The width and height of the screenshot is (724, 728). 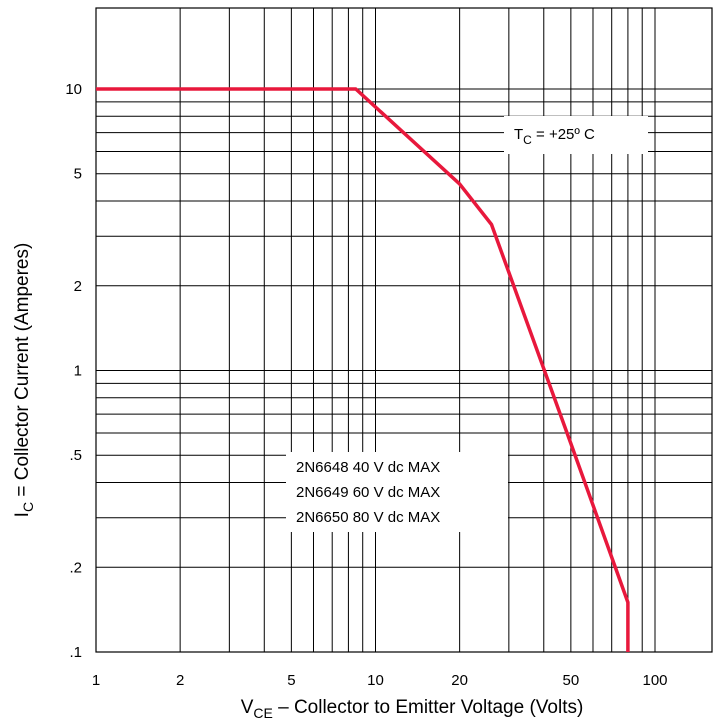 What do you see at coordinates (654, 680) in the screenshot?
I see `x-tick-label: 100` at bounding box center [654, 680].